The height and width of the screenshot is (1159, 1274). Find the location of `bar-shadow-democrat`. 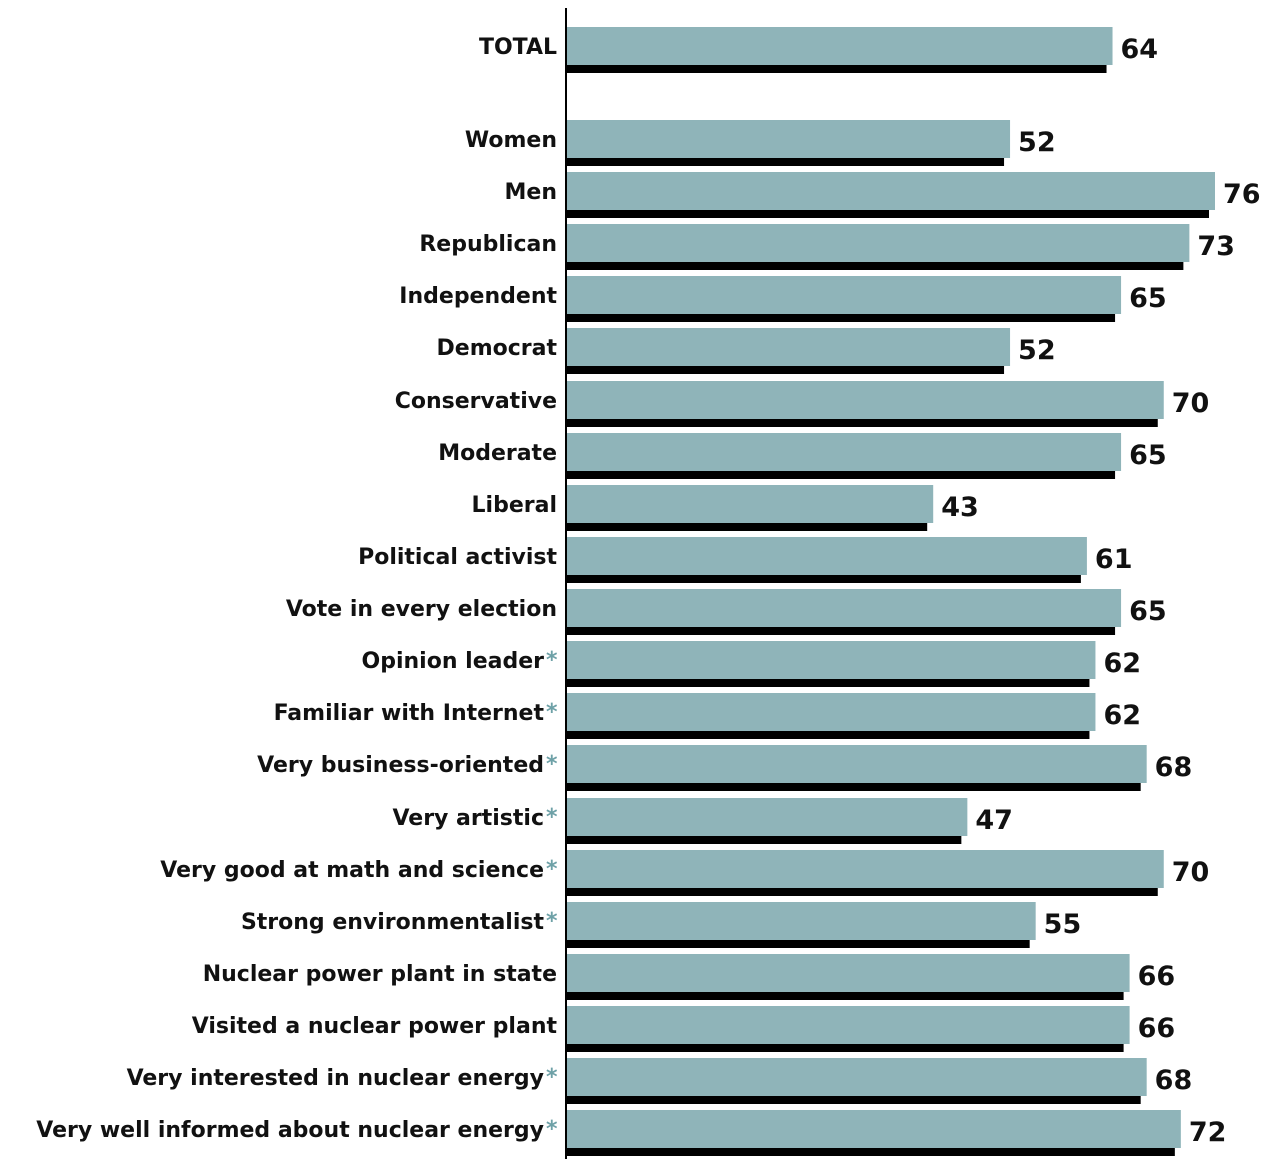

bar-shadow-democrat is located at coordinates (785, 369).